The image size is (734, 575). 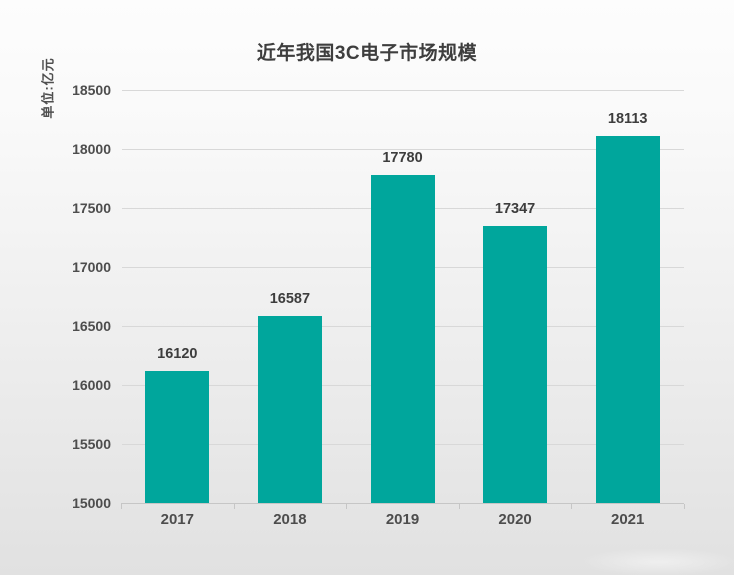 What do you see at coordinates (659, 562) in the screenshot?
I see `watermark` at bounding box center [659, 562].